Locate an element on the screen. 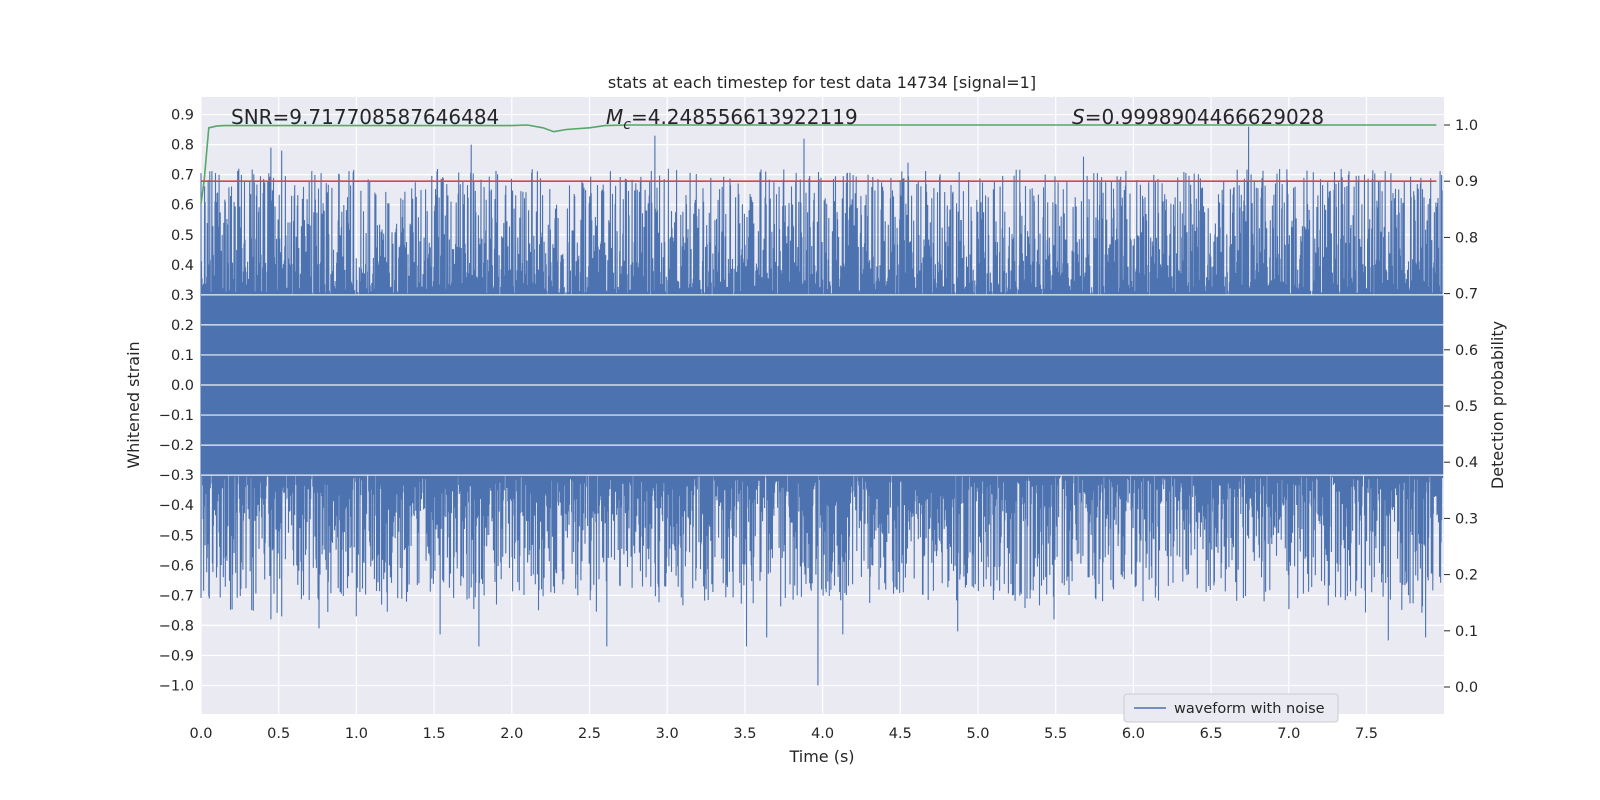 Image resolution: width=1600 pixels, height=800 pixels. y-tick-label: 0.7 is located at coordinates (182, 176).